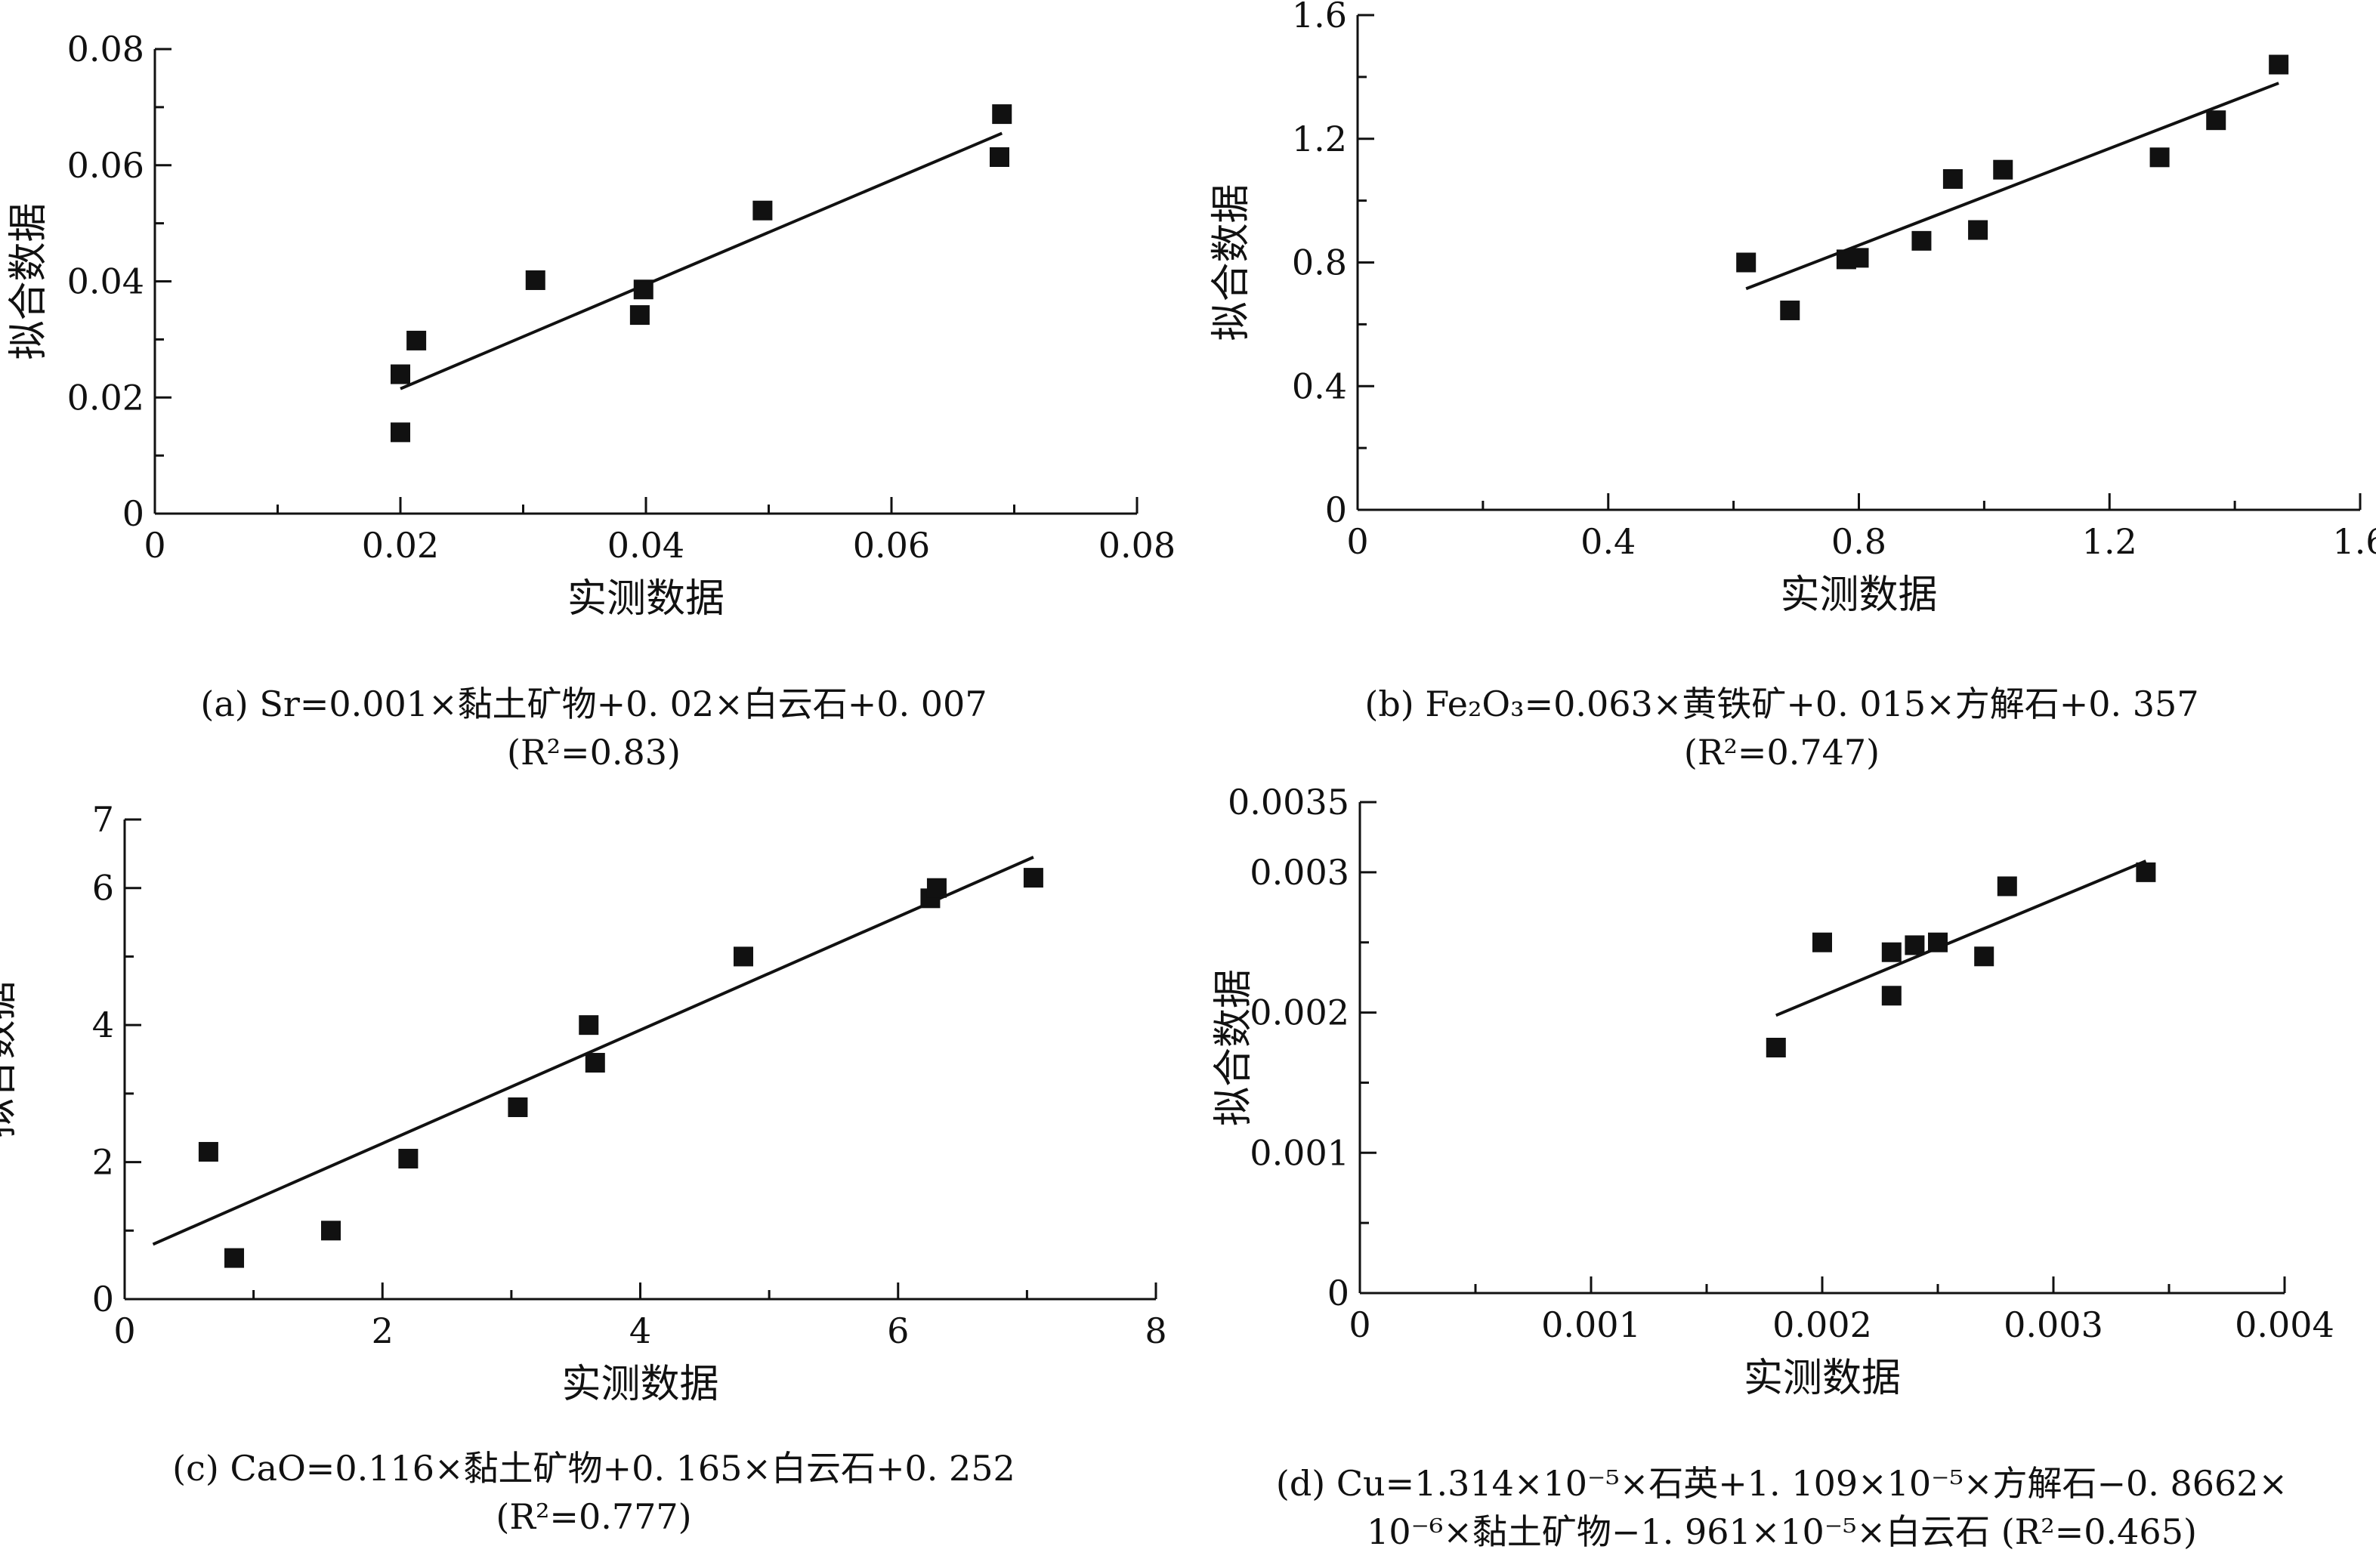  Describe the element at coordinates (383, 1330) in the screenshot. I see `x-tick-label-c: 2` at that location.